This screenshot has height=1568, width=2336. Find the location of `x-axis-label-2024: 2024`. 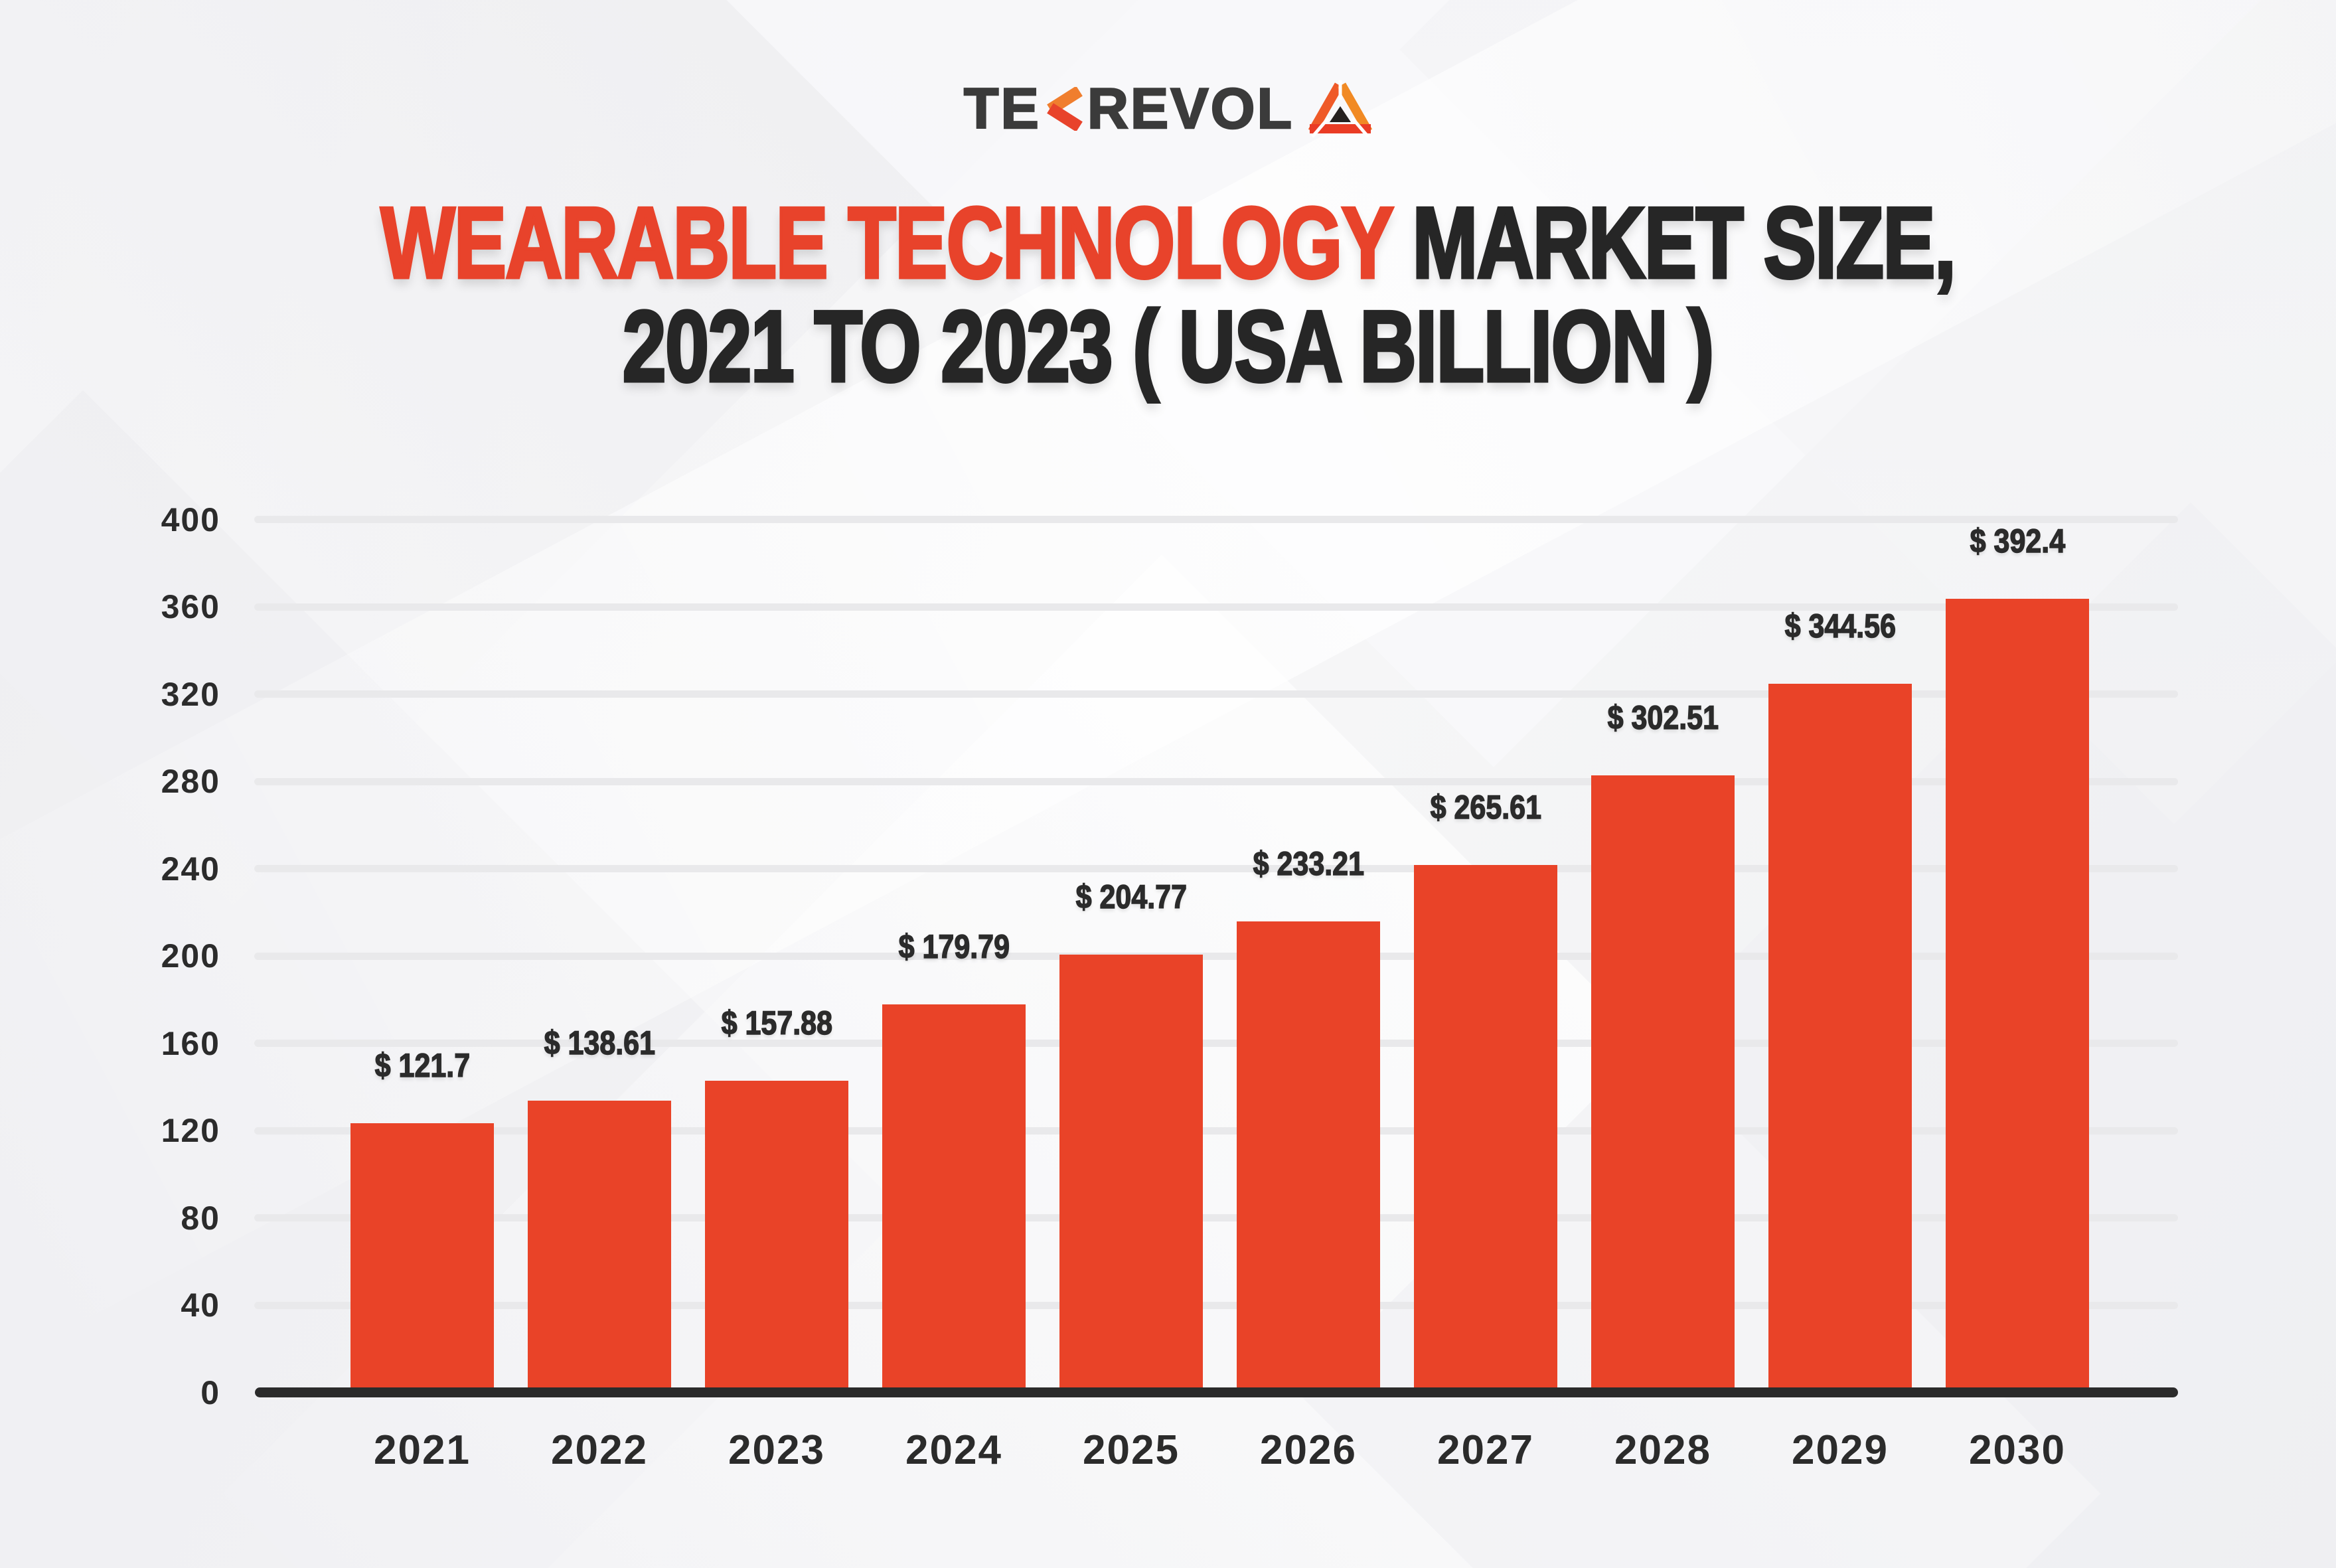

x-axis-label-2024: 2024 is located at coordinates (953, 1450).